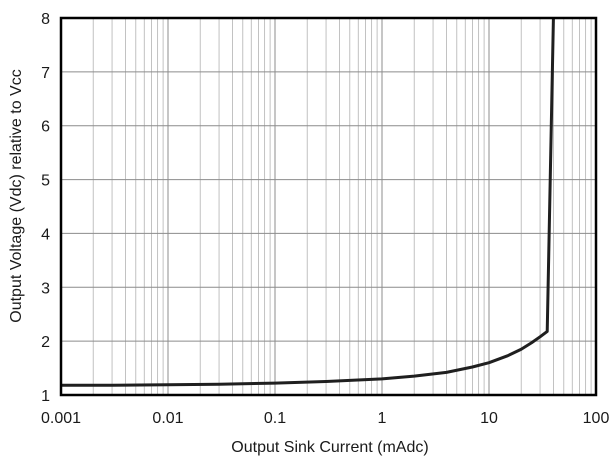 The height and width of the screenshot is (463, 615). What do you see at coordinates (596, 418) in the screenshot?
I see `x-tick-label: 100` at bounding box center [596, 418].